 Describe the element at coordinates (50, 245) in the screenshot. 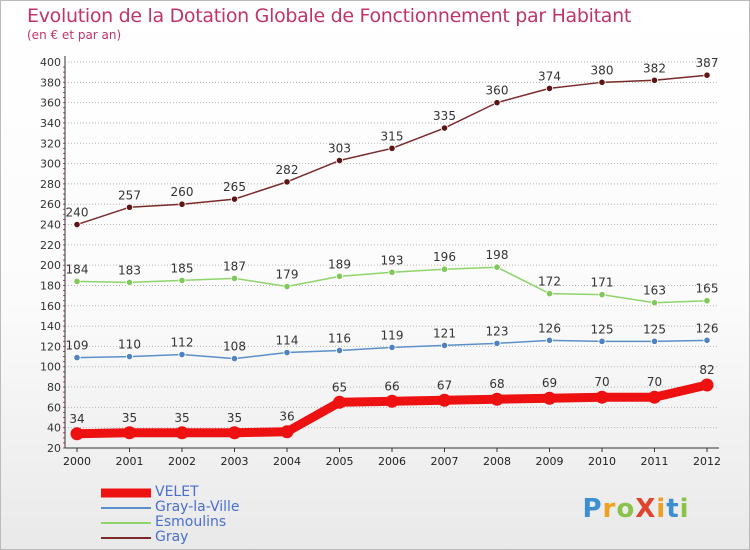

I see `y-tick-label: 220` at that location.